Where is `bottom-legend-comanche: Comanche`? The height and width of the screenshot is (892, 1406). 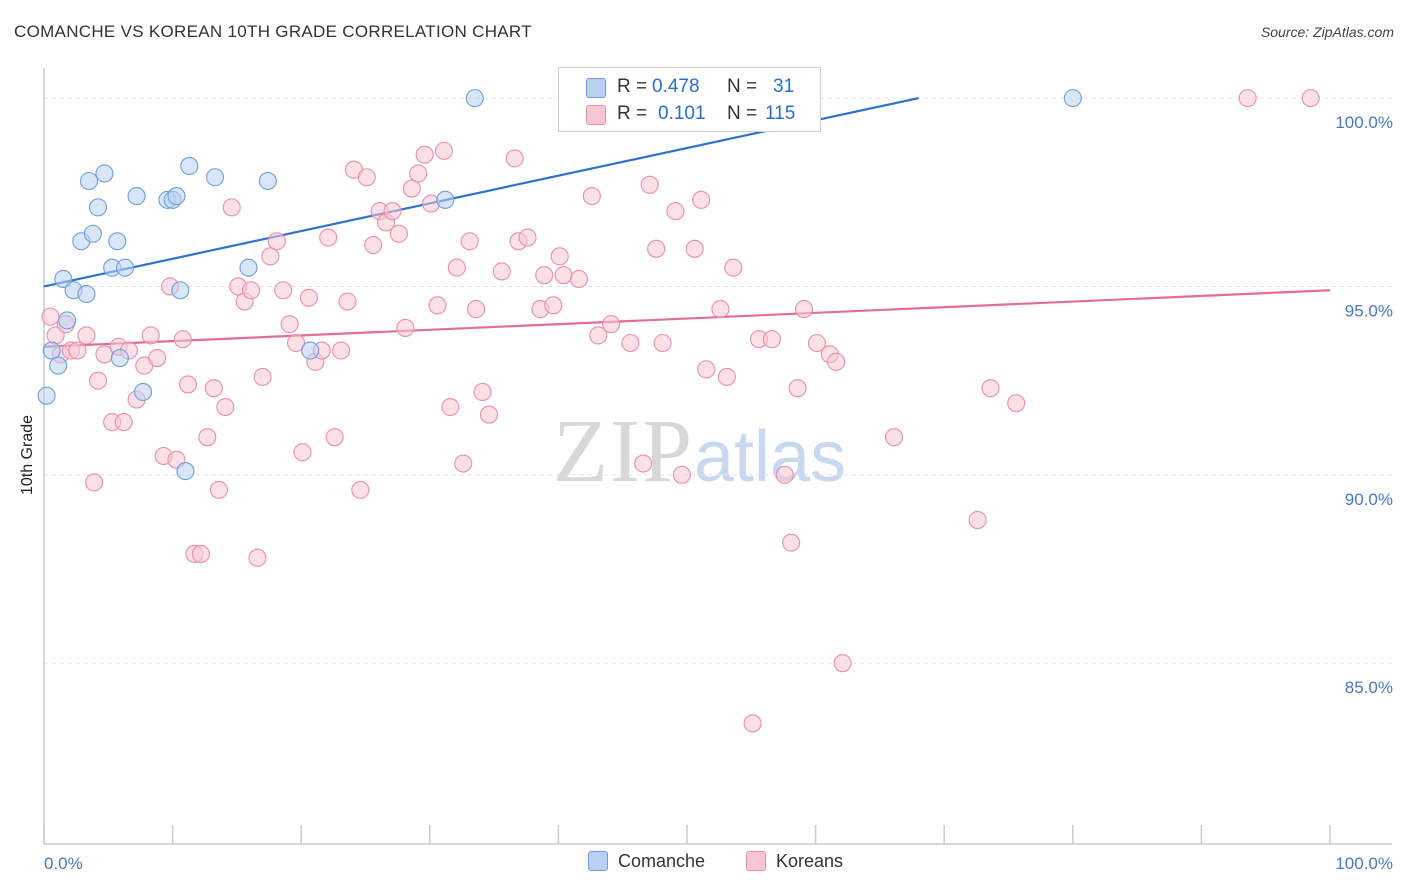
bottom-legend-comanche: Comanche is located at coordinates (646, 861).